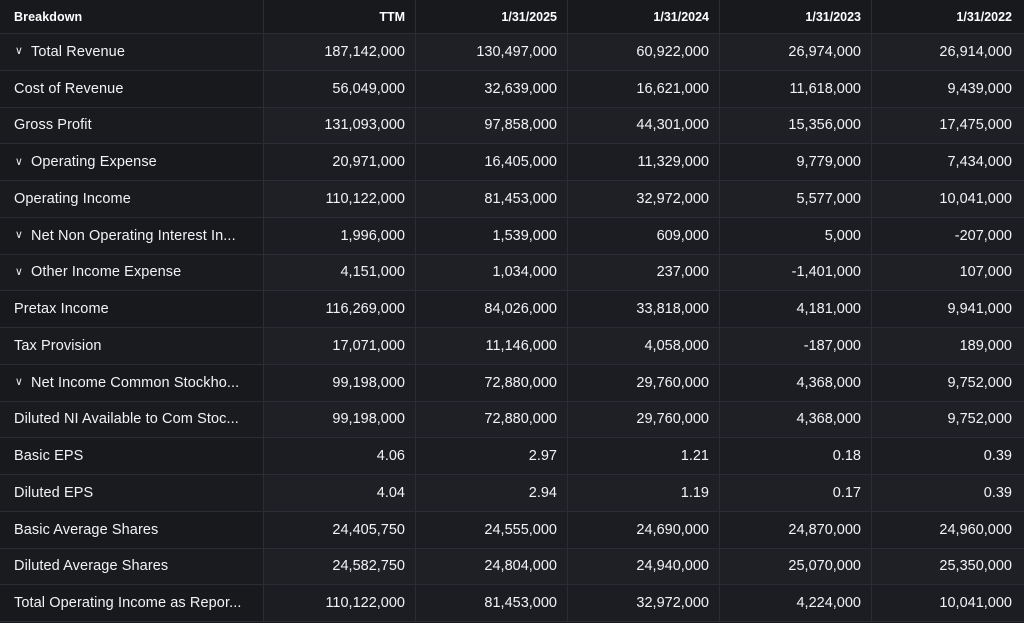  What do you see at coordinates (796, 52) in the screenshot?
I see `value-cell: 26,974,000` at bounding box center [796, 52].